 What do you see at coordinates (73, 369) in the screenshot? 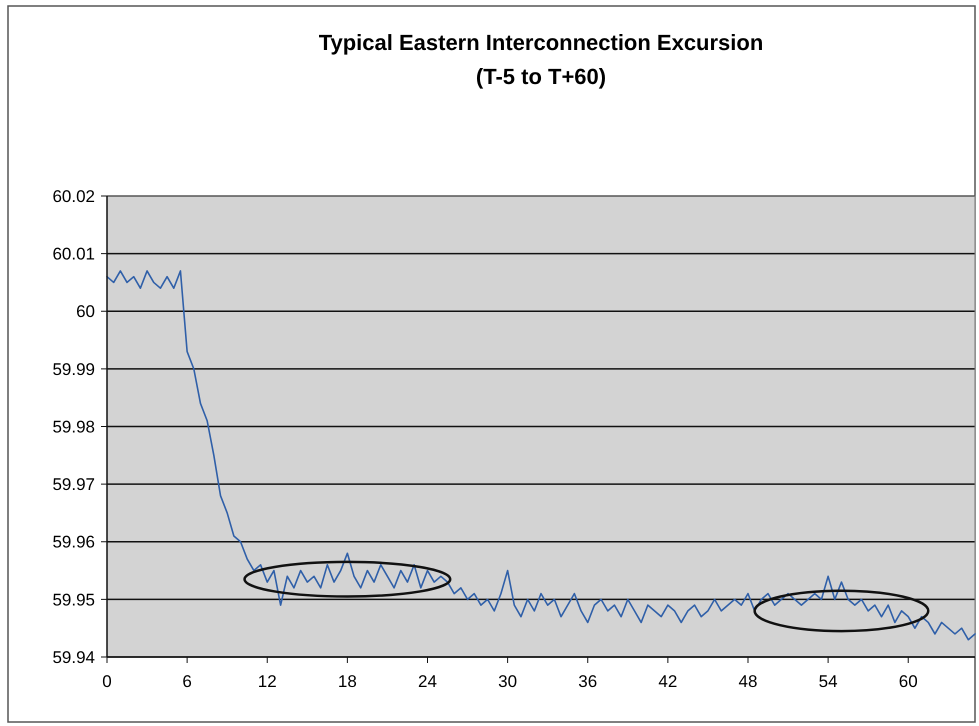
I see `y-tick-label: 59.99` at bounding box center [73, 369].